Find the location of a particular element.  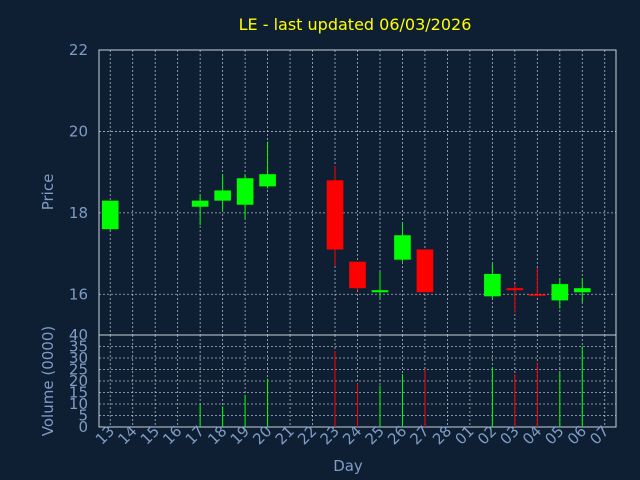

price-tick-label: 18 is located at coordinates (78, 213).